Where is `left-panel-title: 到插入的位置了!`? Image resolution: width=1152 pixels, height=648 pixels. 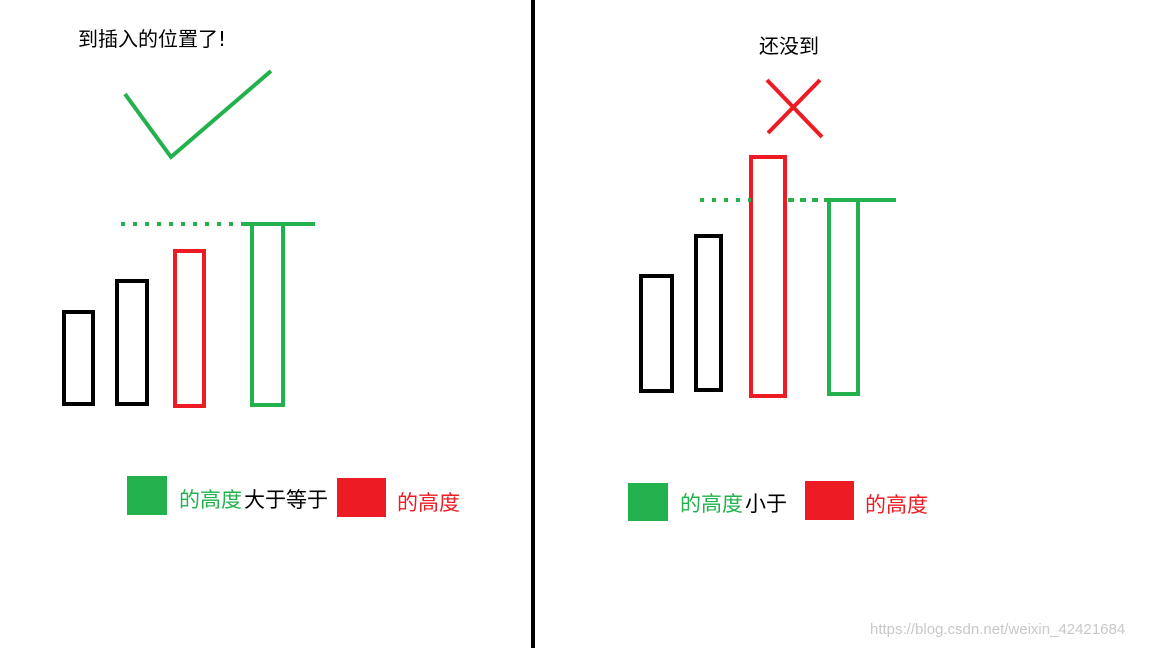
left-panel-title: 到插入的位置了! is located at coordinates (152, 39).